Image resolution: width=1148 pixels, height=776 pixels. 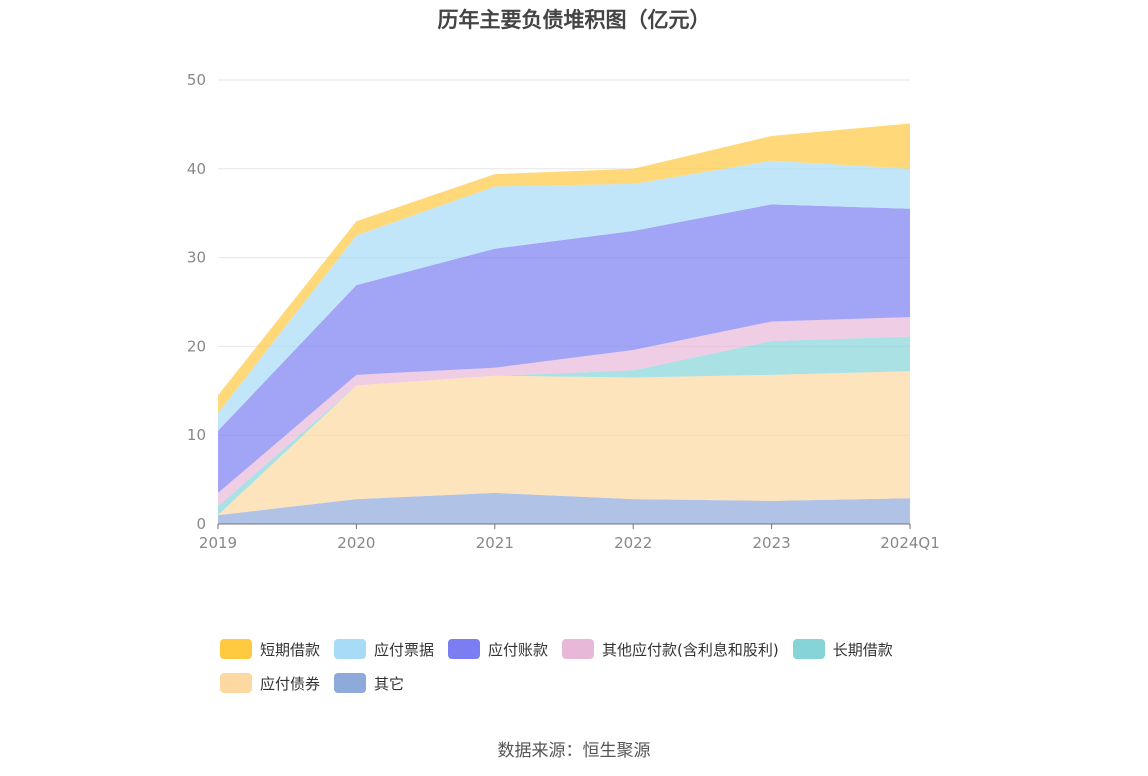 I want to click on area-series-其他应付款(含利息和股利), so click(x=564, y=412).